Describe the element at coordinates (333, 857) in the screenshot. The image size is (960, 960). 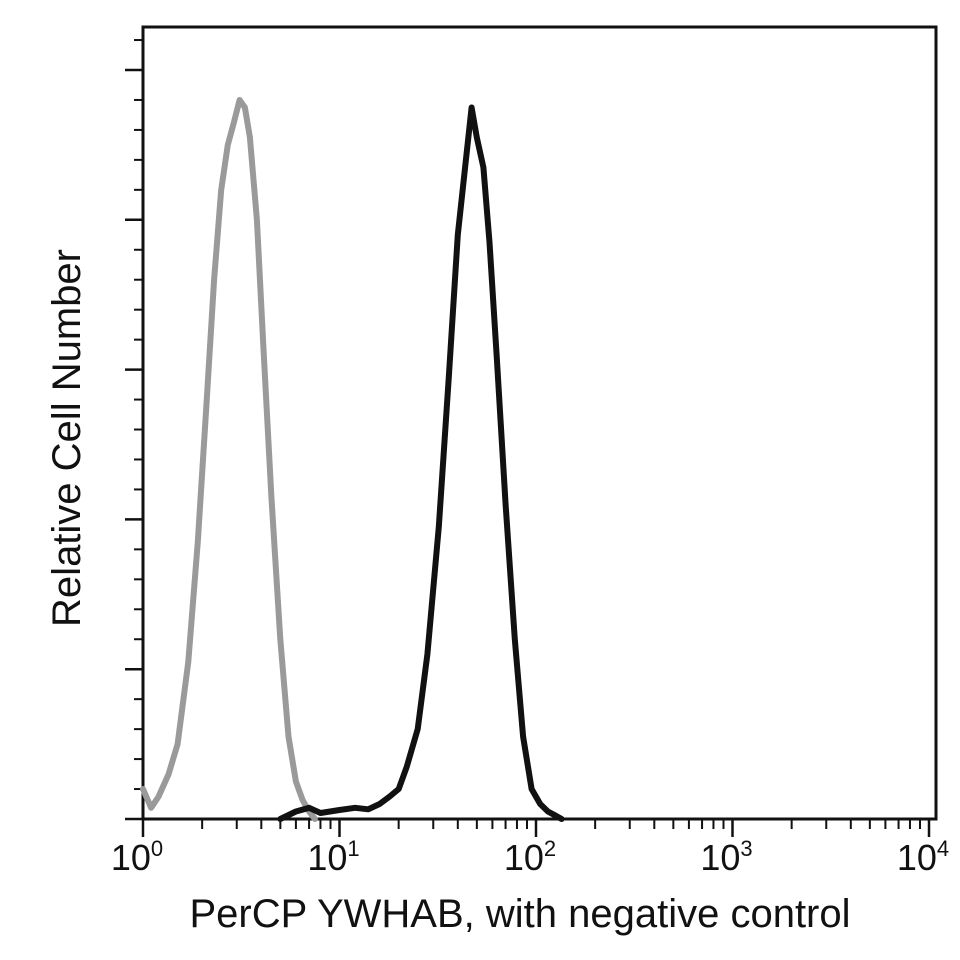
I see `x-tick-label: 10¹` at that location.